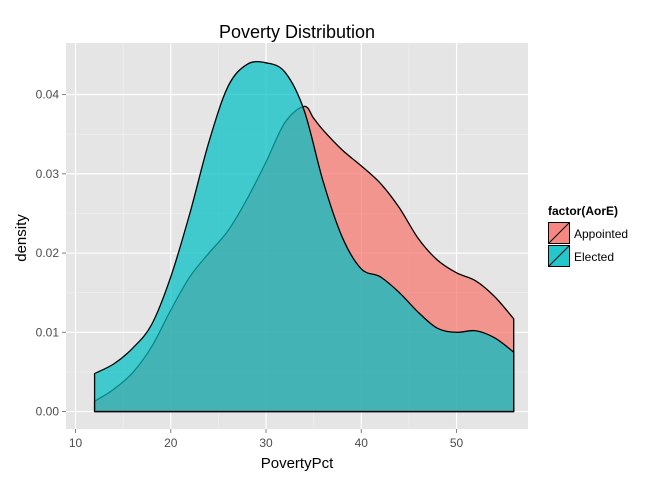 The height and width of the screenshot is (480, 672). I want to click on x-axis-title: PovertyPct, so click(297, 463).